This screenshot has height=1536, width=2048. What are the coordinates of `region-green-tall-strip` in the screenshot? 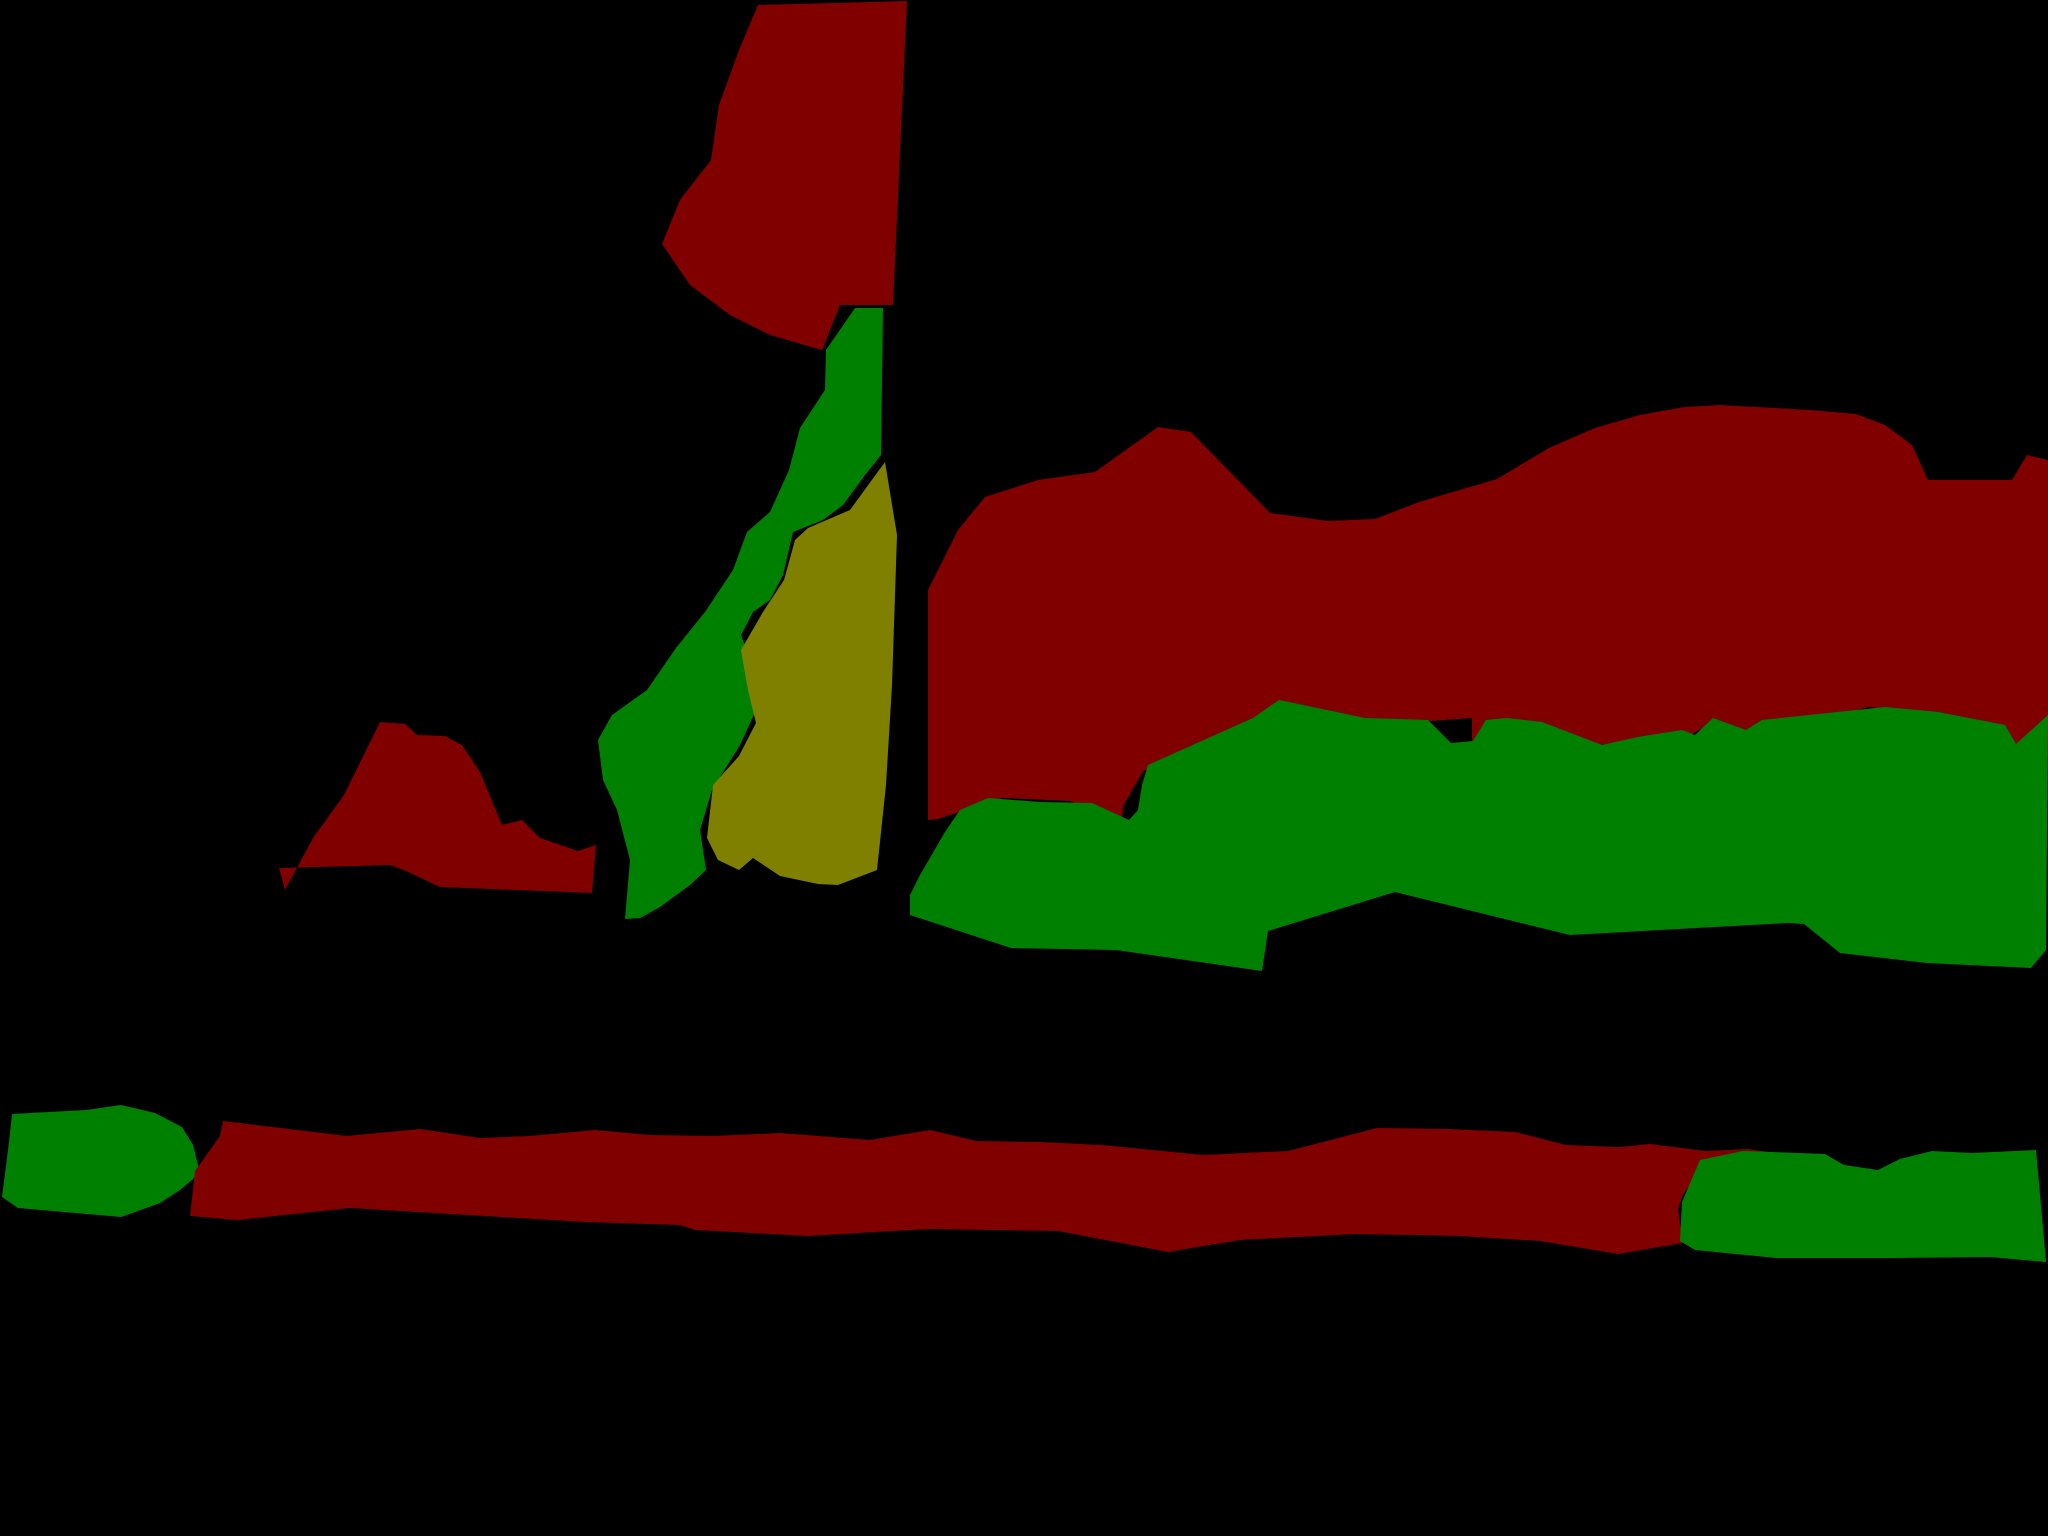 It's located at (740, 613).